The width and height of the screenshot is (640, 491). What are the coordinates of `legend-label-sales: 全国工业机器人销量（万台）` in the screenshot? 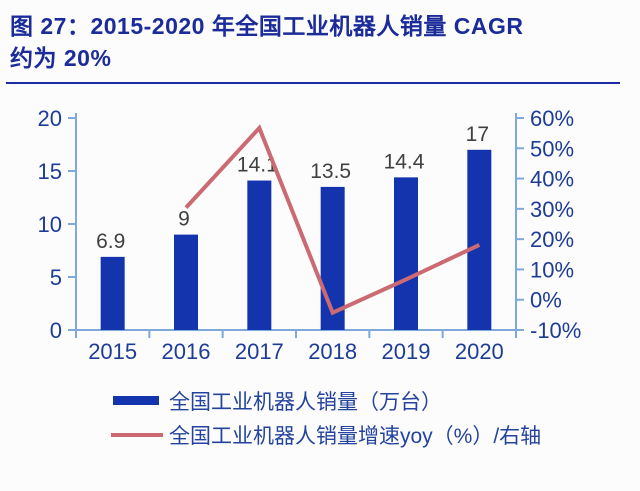 It's located at (305, 402).